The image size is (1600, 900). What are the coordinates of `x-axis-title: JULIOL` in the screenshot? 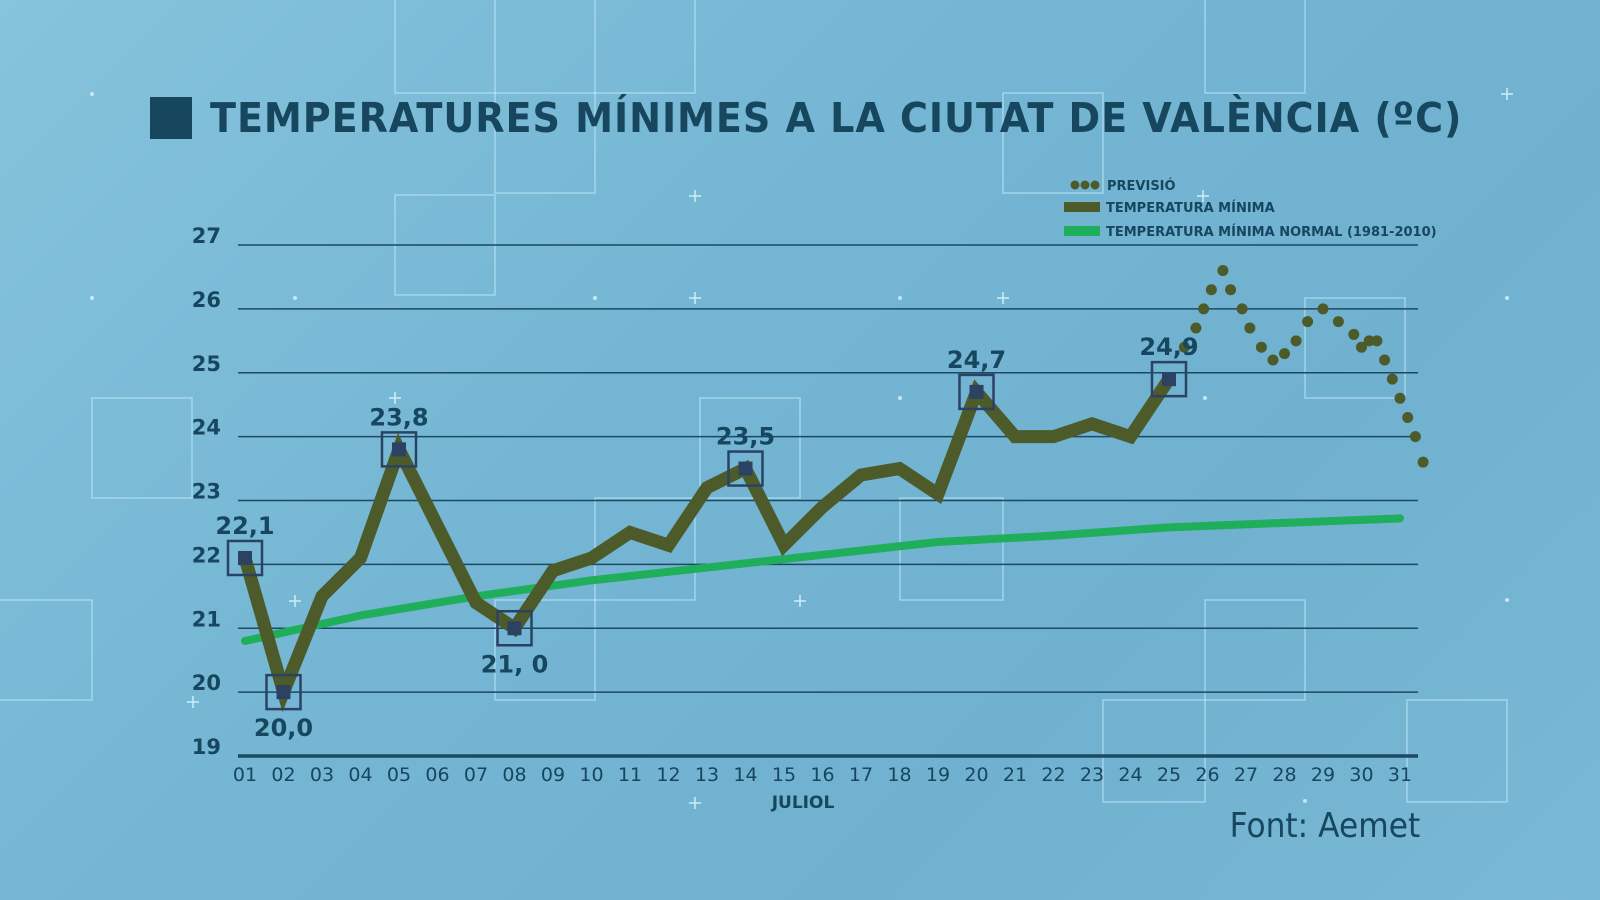 It's located at (803, 803).